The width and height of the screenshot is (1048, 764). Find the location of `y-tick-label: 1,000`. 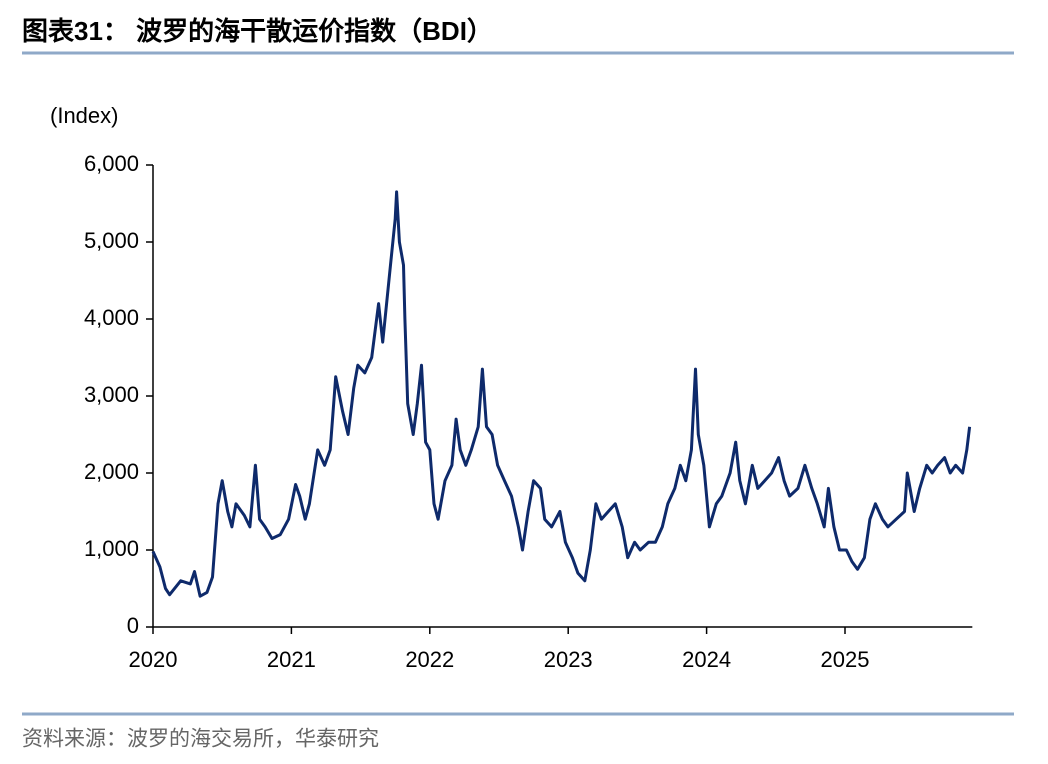

y-tick-label: 1,000 is located at coordinates (111, 548).